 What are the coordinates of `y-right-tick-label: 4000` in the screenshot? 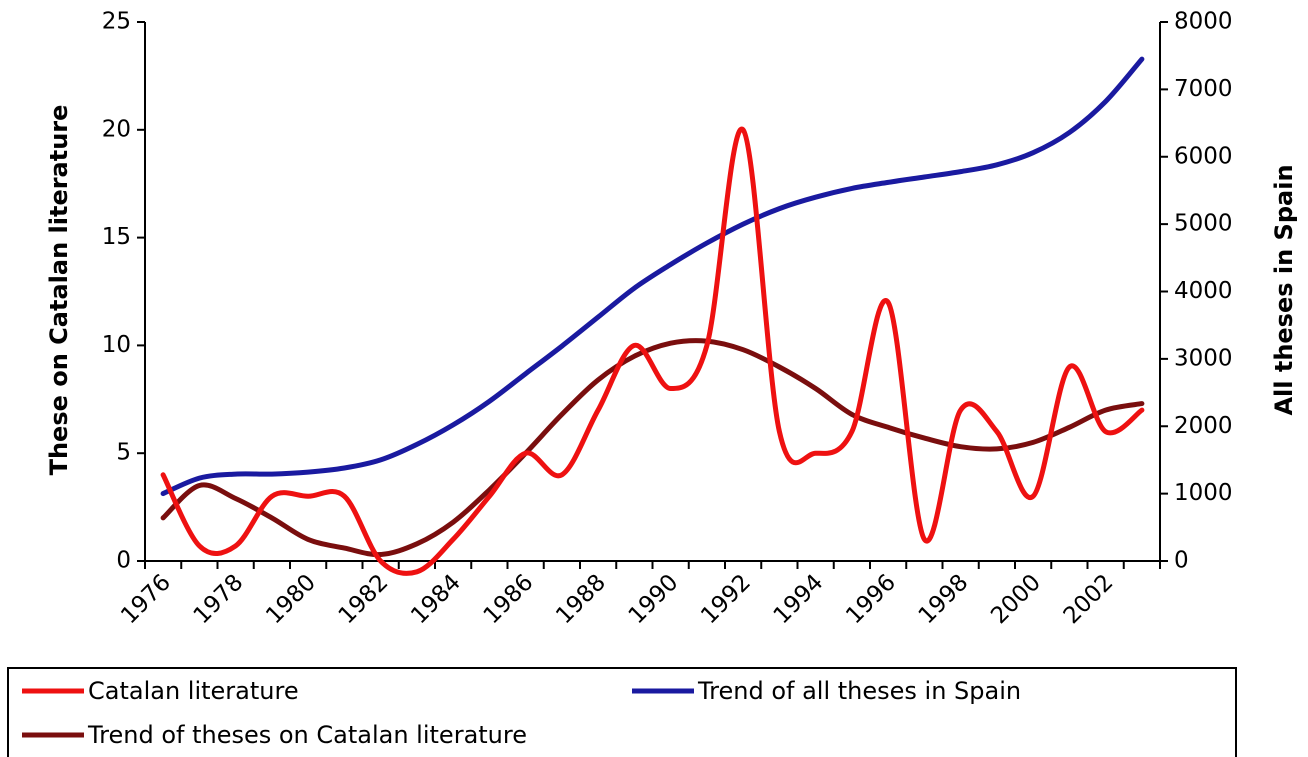 It's located at (1203, 291).